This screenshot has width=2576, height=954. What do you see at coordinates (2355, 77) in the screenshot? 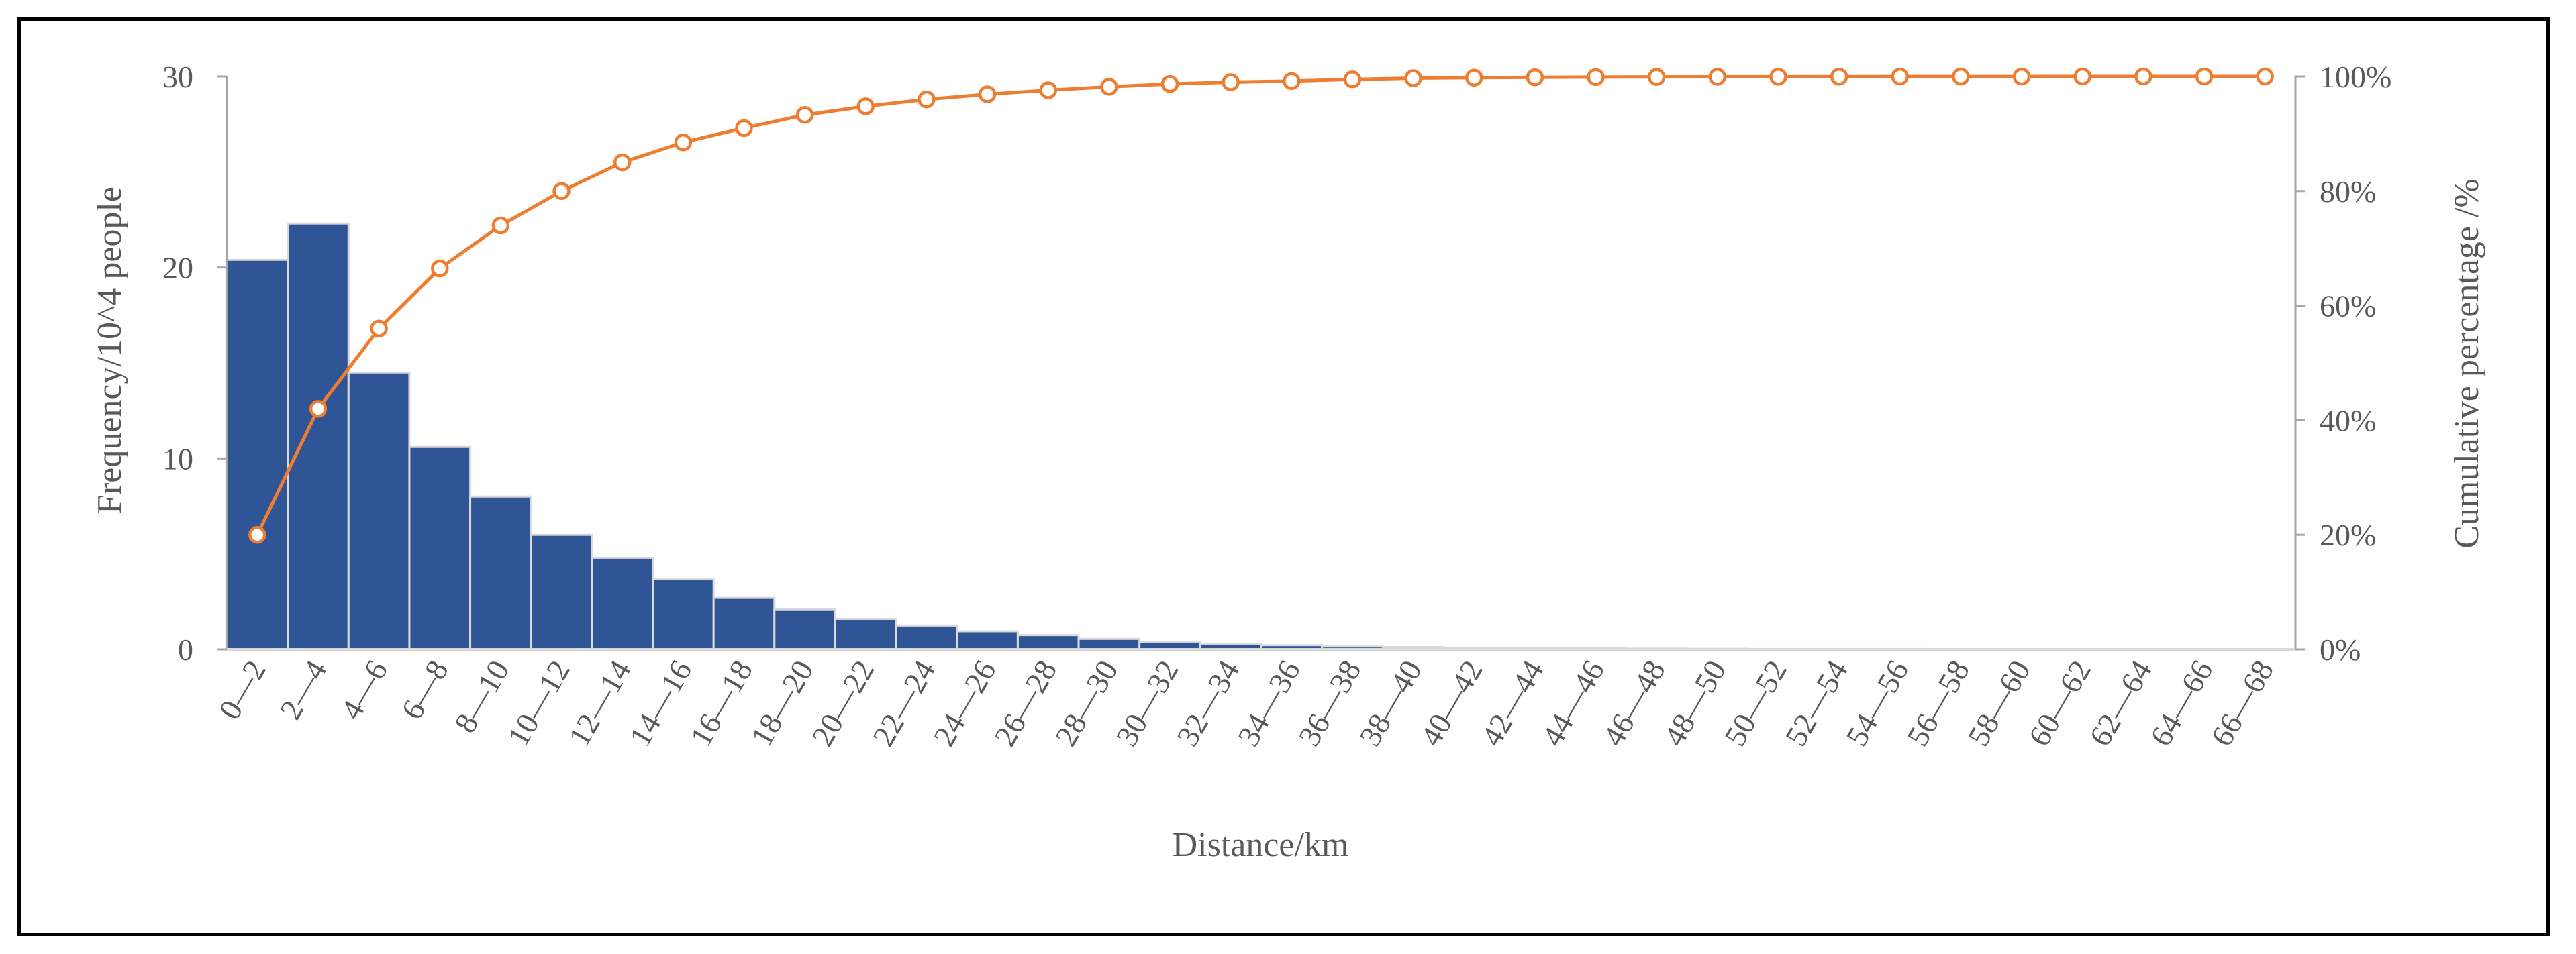
I see `y2-tick-label: 100%` at bounding box center [2355, 77].